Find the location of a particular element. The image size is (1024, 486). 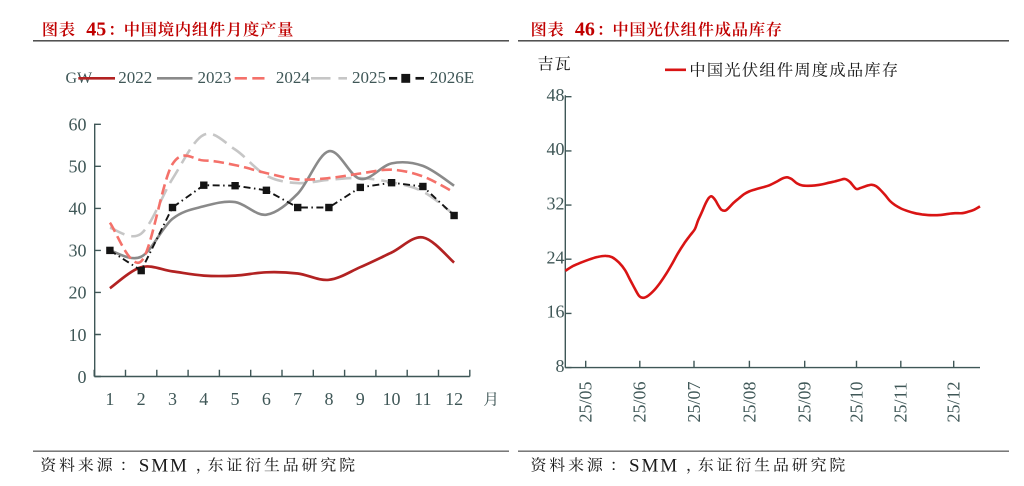

svg-text: 46 is located at coordinates (585, 30).